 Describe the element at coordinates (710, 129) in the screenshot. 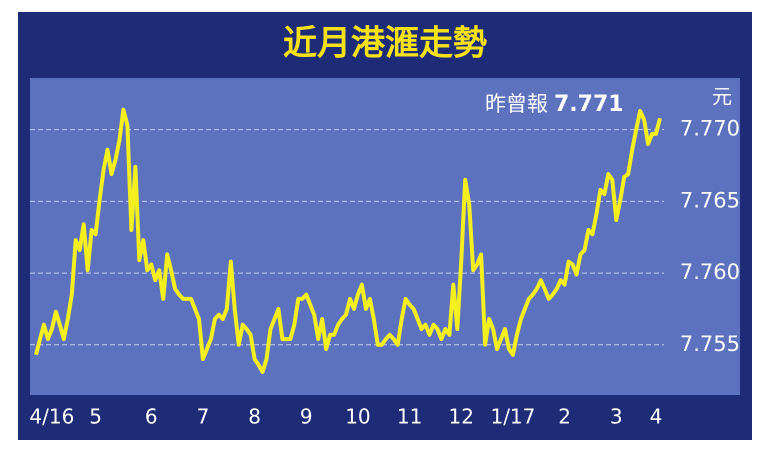

I see `y-tick-label: 7.770` at that location.